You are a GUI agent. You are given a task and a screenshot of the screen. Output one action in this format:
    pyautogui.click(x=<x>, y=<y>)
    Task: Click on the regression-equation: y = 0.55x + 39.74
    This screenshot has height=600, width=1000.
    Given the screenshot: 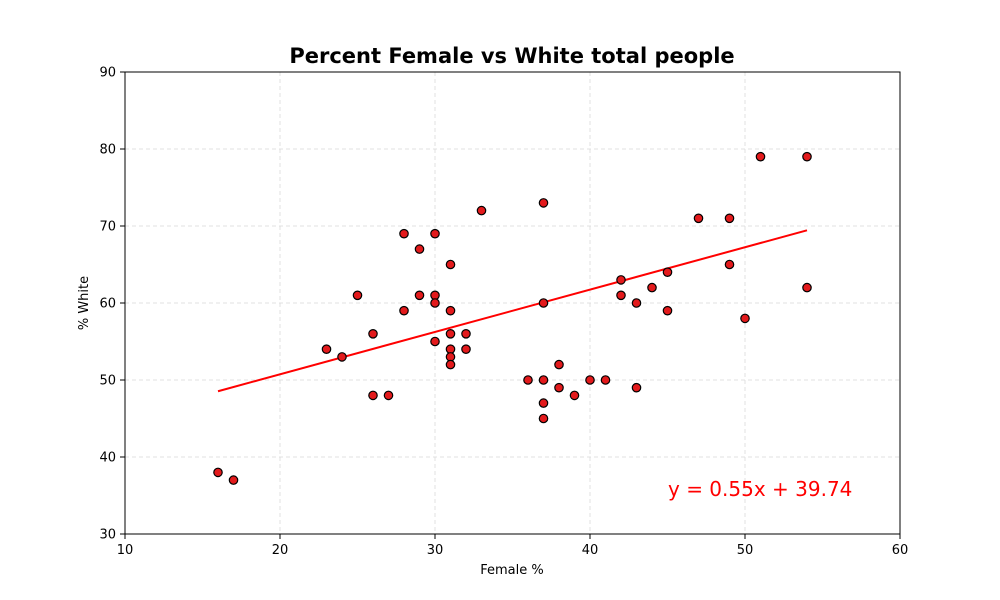 What is the action you would take?
    pyautogui.click(x=760, y=489)
    